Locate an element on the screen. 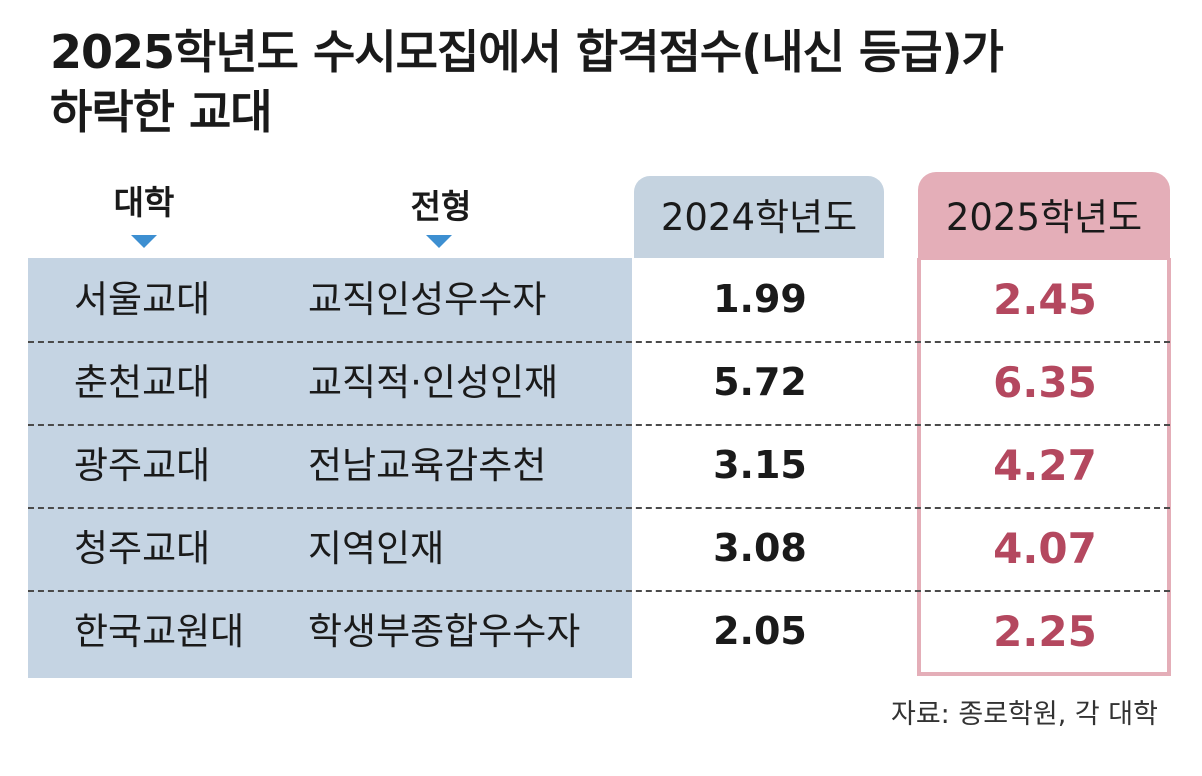 The width and height of the screenshot is (1202, 776). table-cell-2025: 4.07 is located at coordinates (1045, 548).